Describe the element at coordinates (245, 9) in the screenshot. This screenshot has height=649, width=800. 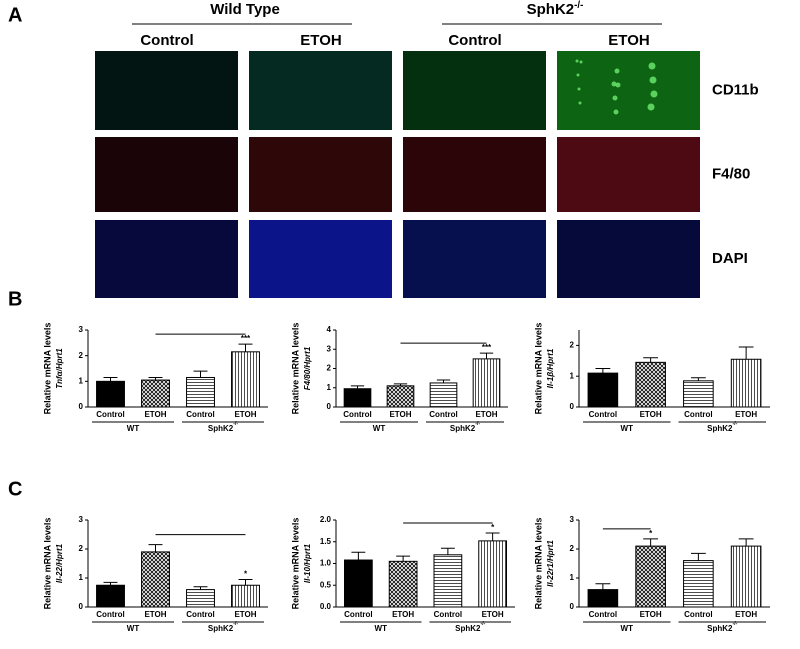
I see `group-name: Wild Type` at that location.